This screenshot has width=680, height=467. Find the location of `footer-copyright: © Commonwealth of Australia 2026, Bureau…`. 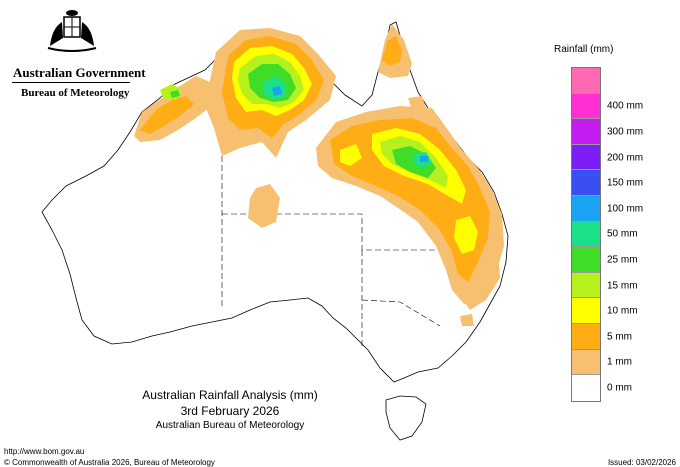

footer-copyright: © Commonwealth of Australia 2026, Bureau… is located at coordinates (109, 462).